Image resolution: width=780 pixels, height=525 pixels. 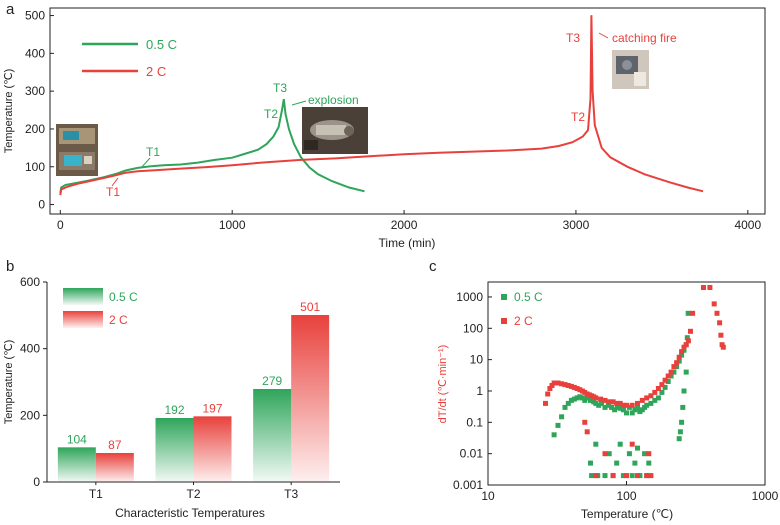 What do you see at coordinates (479, 391) in the screenshot?
I see `panel-c-ytick-label: 1` at bounding box center [479, 391].